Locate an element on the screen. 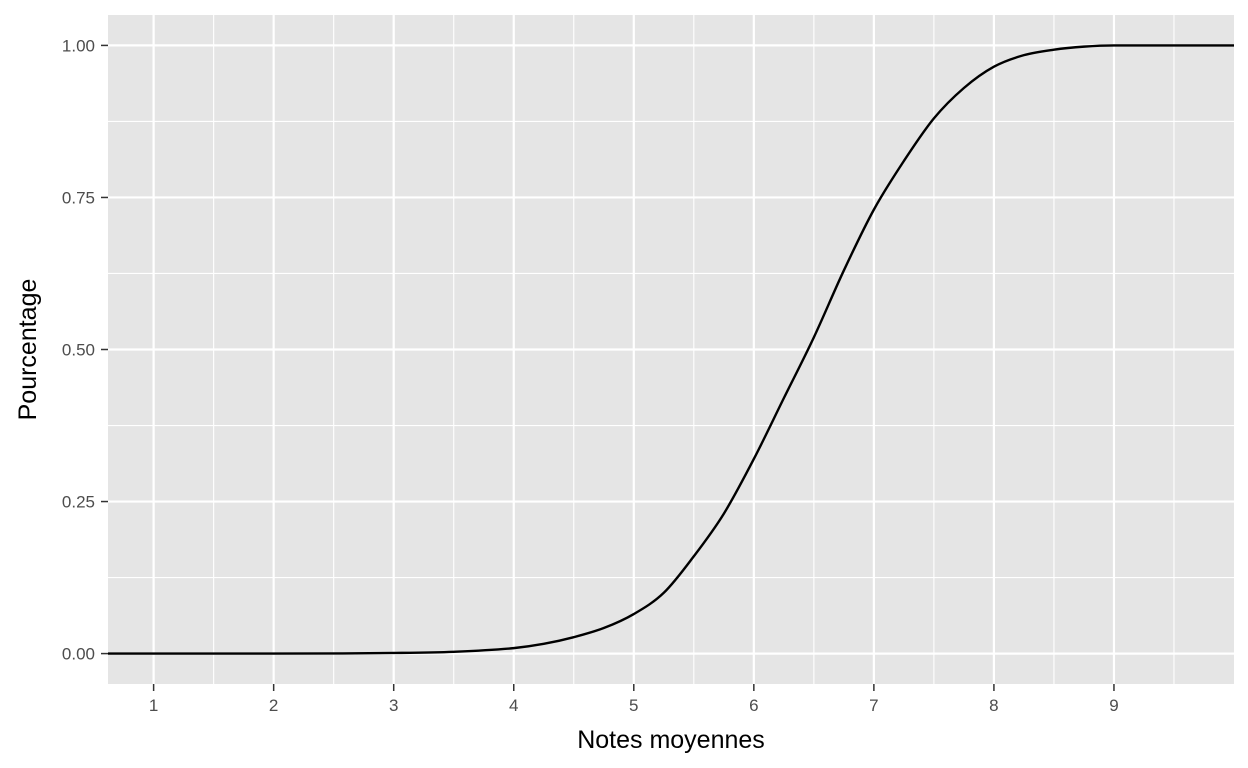  y-tick-label: 0.25 is located at coordinates (78, 502).